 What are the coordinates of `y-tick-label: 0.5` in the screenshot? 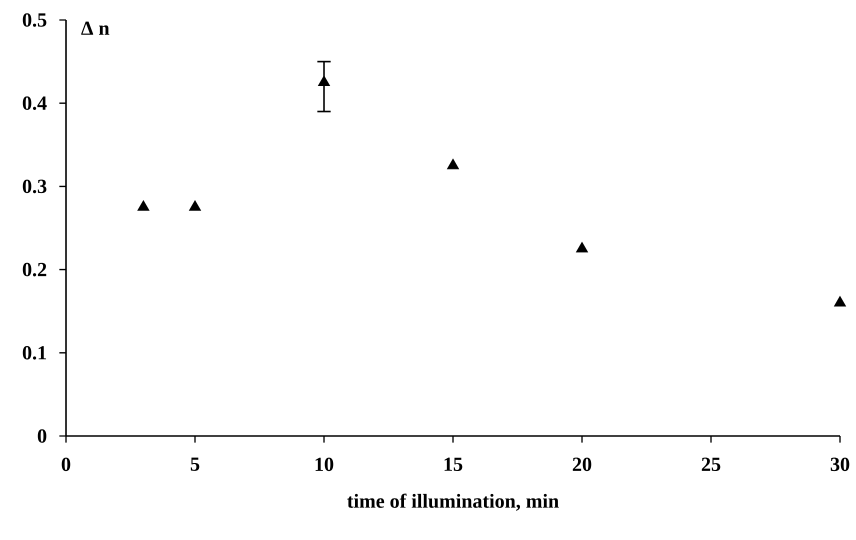 It's located at (34, 20).